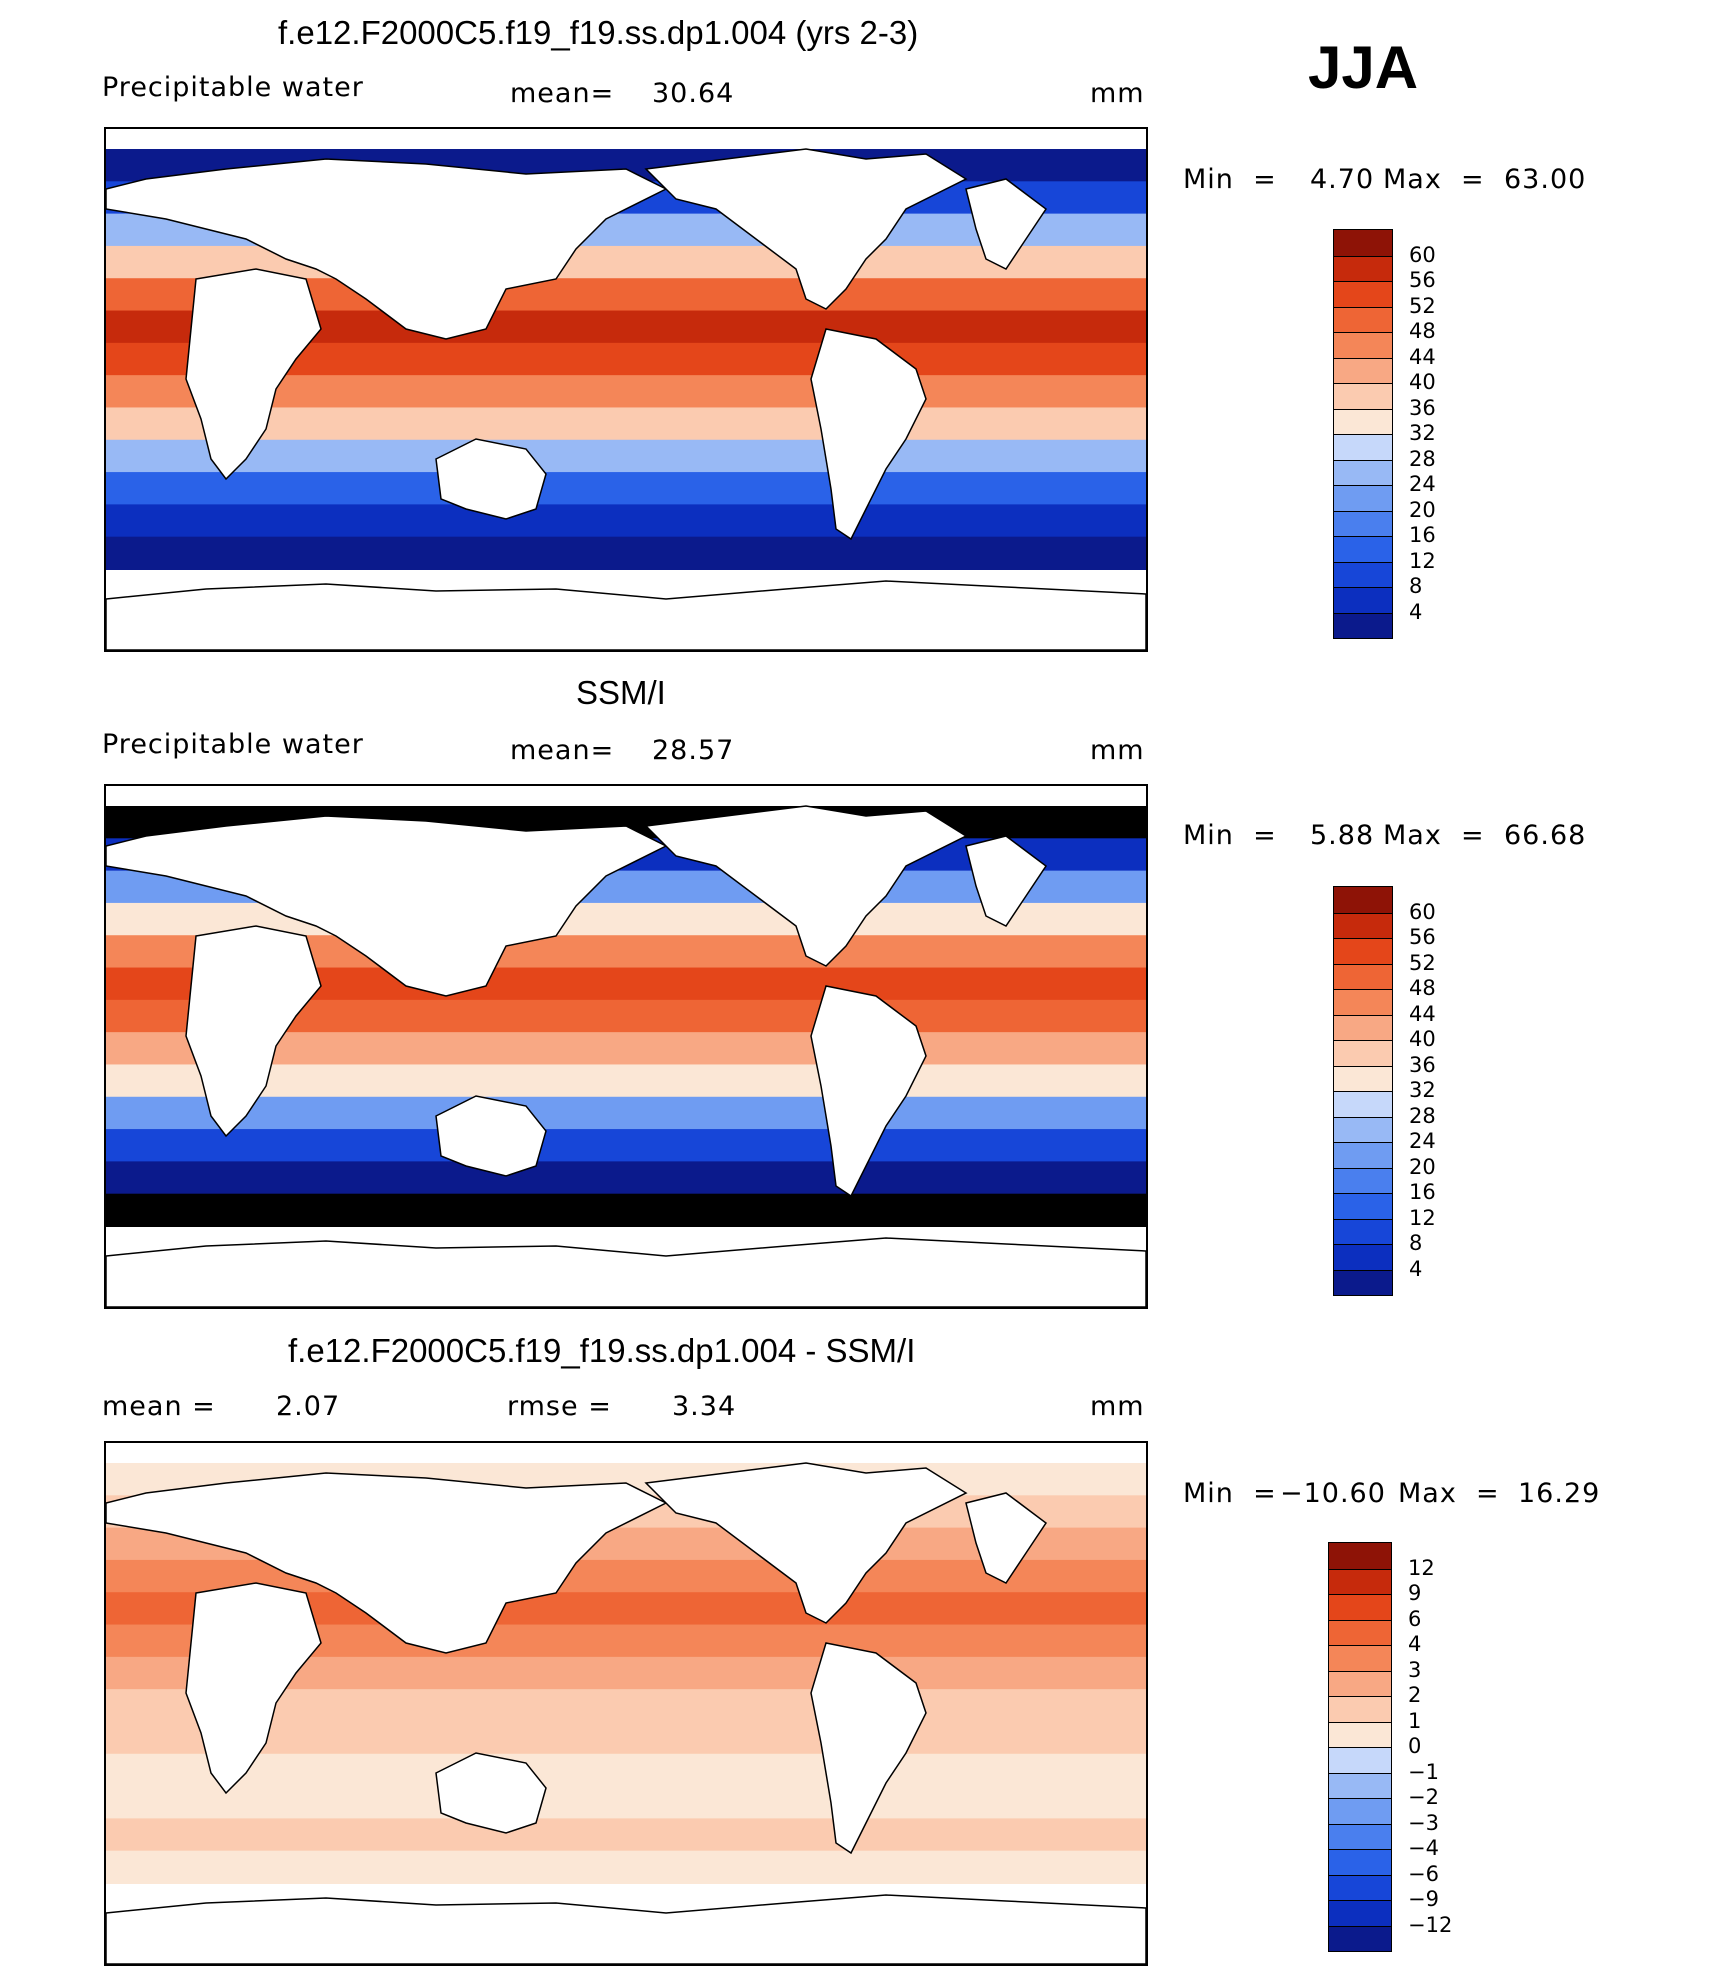 Image resolution: width=1710 pixels, height=1981 pixels. Describe the element at coordinates (1422, 305) in the screenshot. I see `colorbar-tick-label: 52` at that location.